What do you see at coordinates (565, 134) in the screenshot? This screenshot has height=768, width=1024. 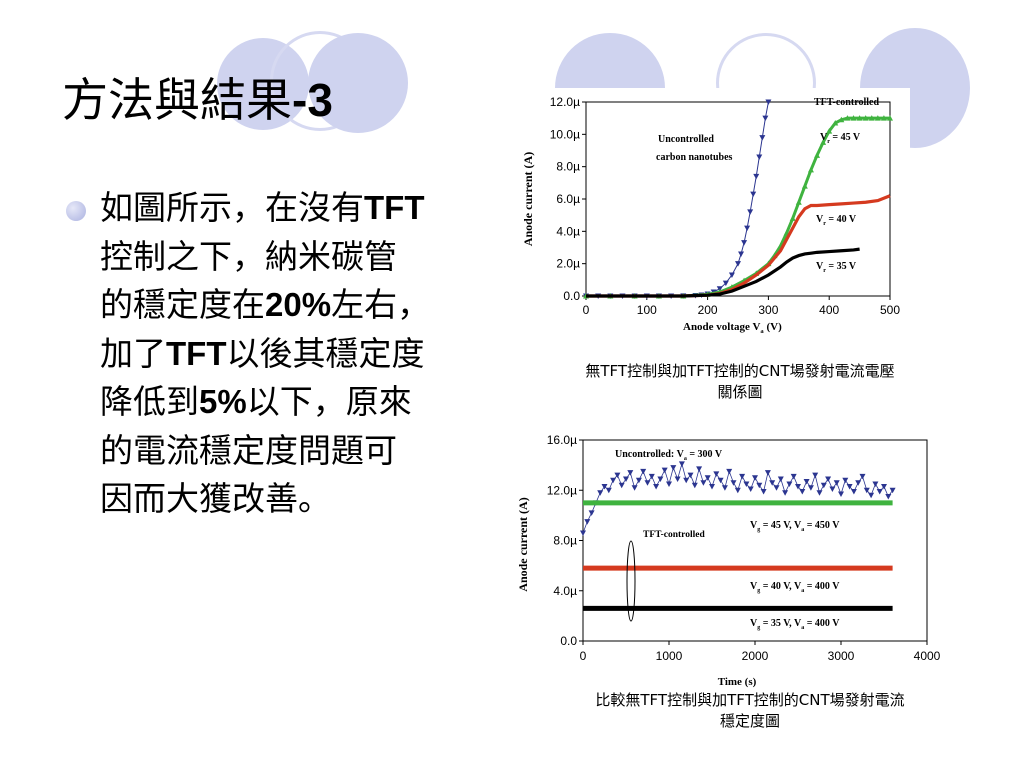 I see `y-tick-label: 10.0µ` at bounding box center [565, 134].